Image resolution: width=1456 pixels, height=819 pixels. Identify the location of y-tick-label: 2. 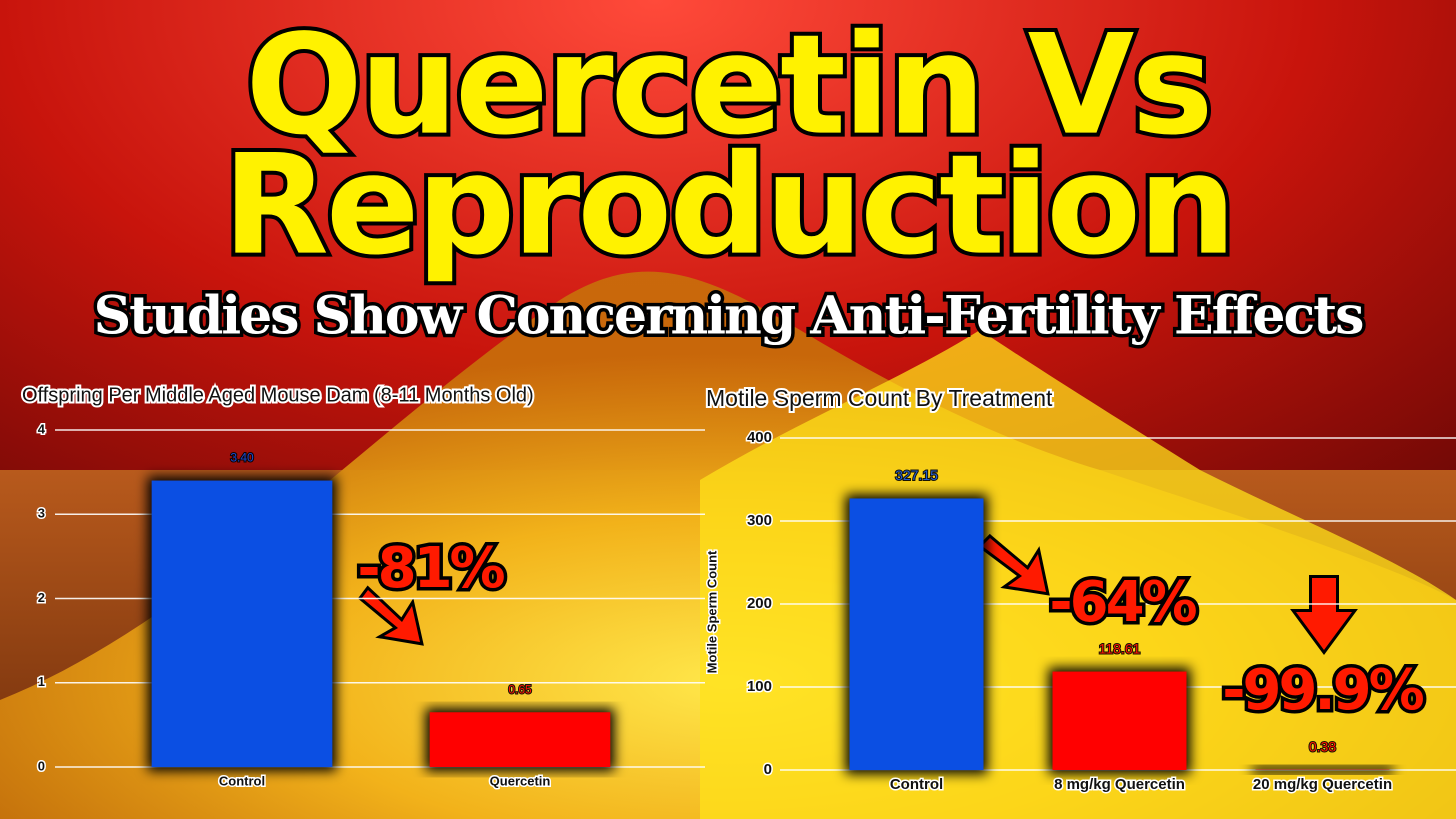
(41, 597).